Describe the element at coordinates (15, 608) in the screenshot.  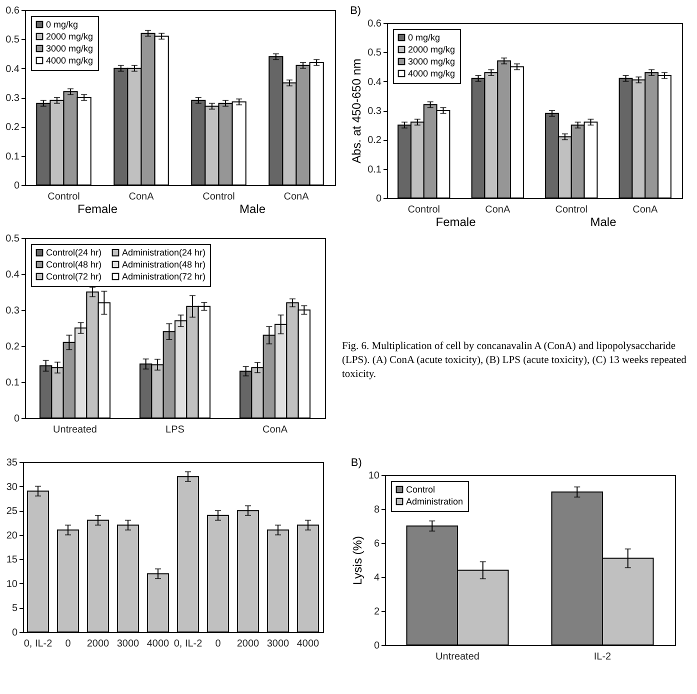
I see `y-tick-label: 5` at that location.